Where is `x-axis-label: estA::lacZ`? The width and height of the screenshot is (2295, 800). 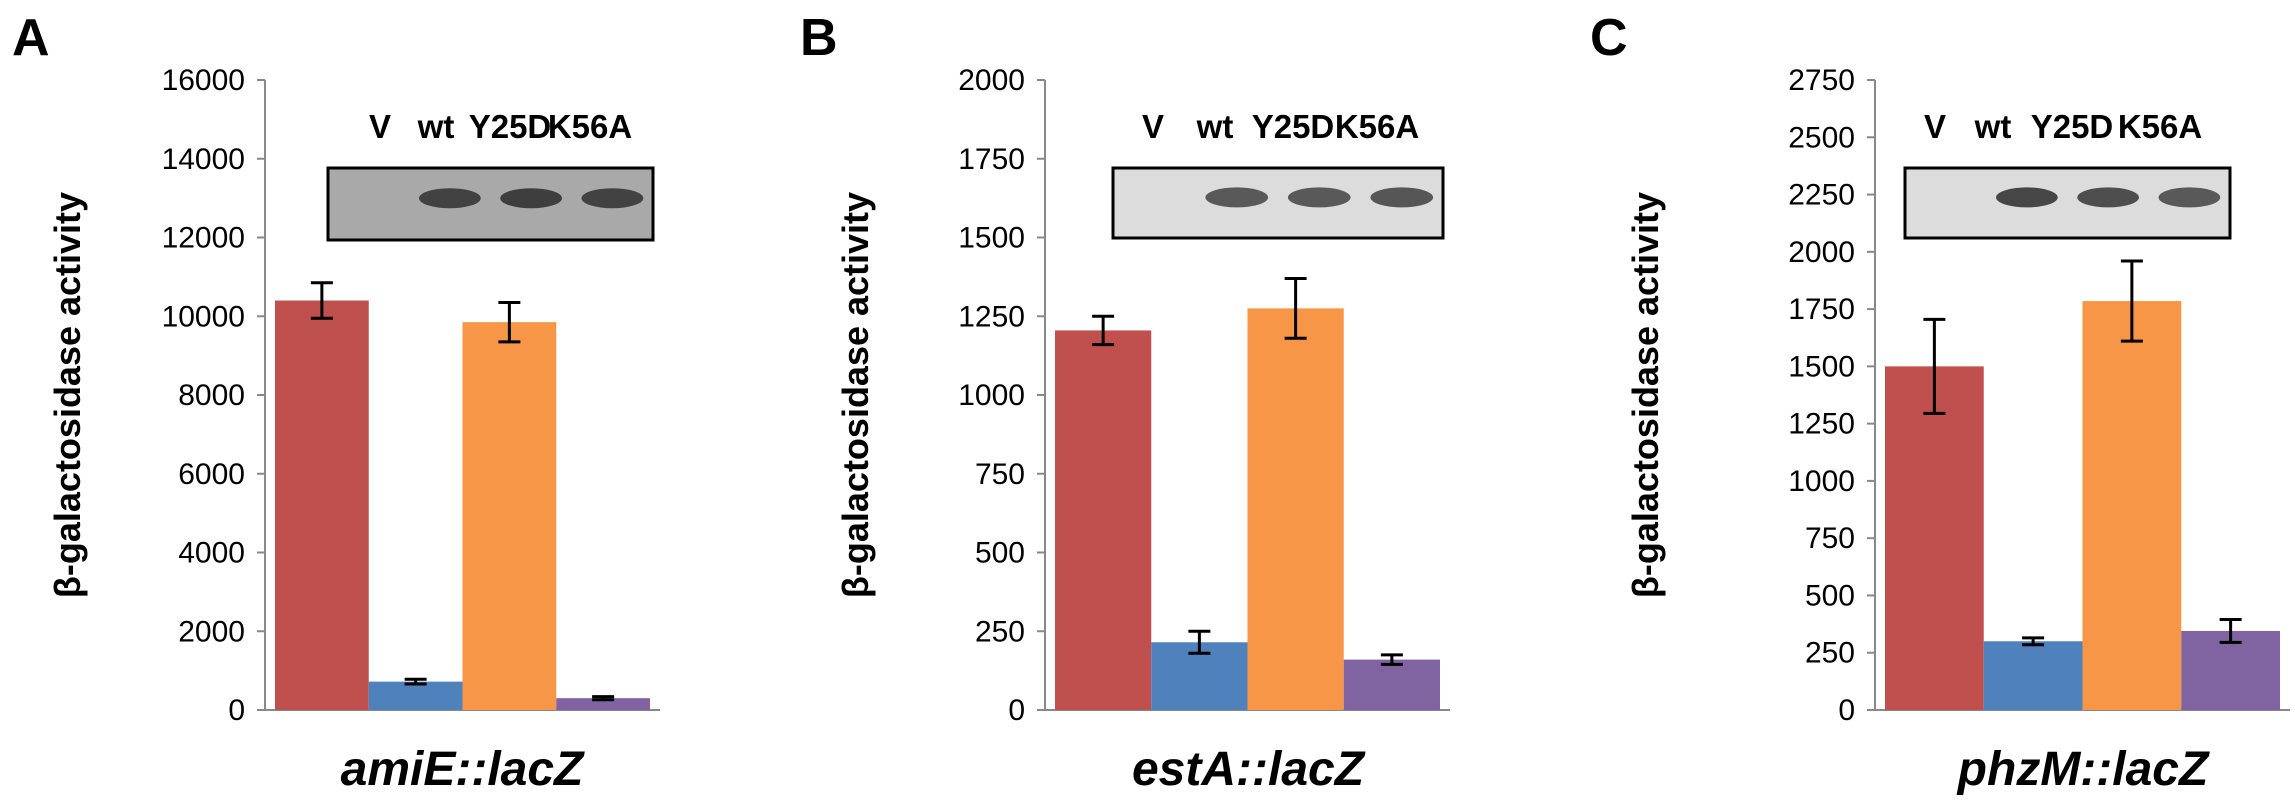
x-axis-label: estA::lacZ is located at coordinates (1249, 769).